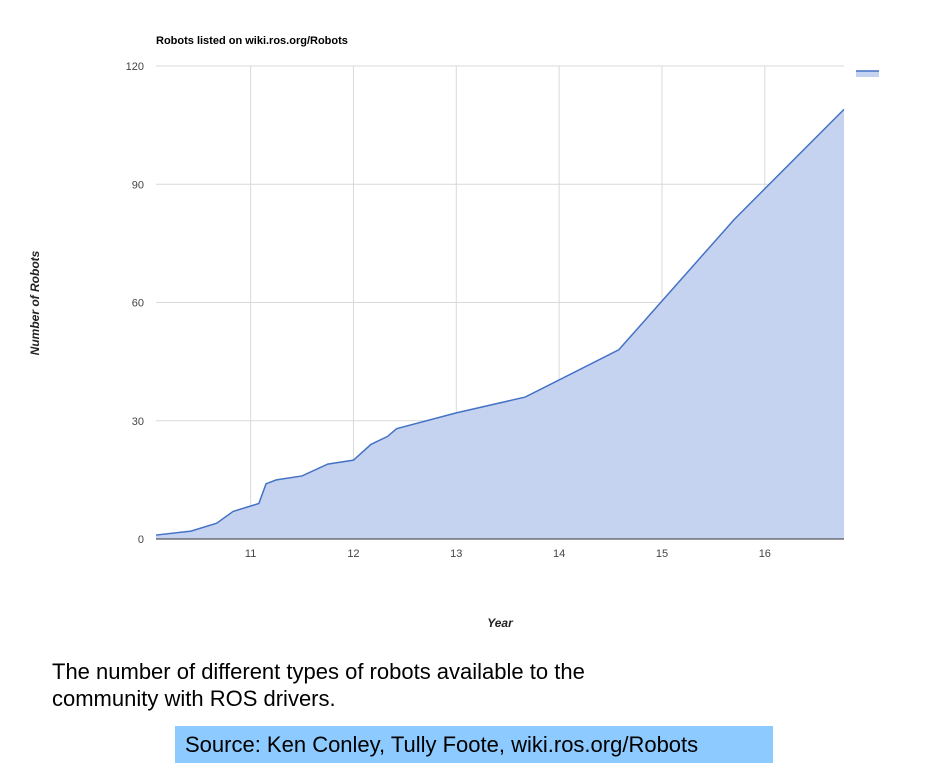 The image size is (931, 768). What do you see at coordinates (353, 554) in the screenshot?
I see `x-tick-label: 12` at bounding box center [353, 554].